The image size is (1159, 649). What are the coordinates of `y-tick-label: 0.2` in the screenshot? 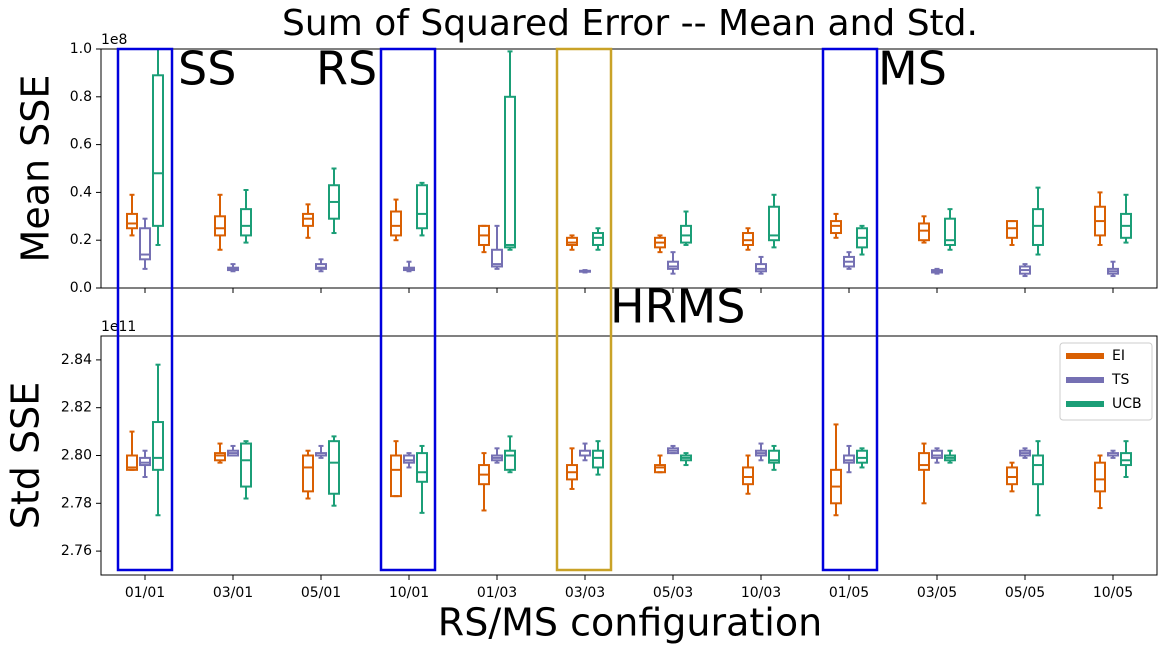 It's located at (81, 240).